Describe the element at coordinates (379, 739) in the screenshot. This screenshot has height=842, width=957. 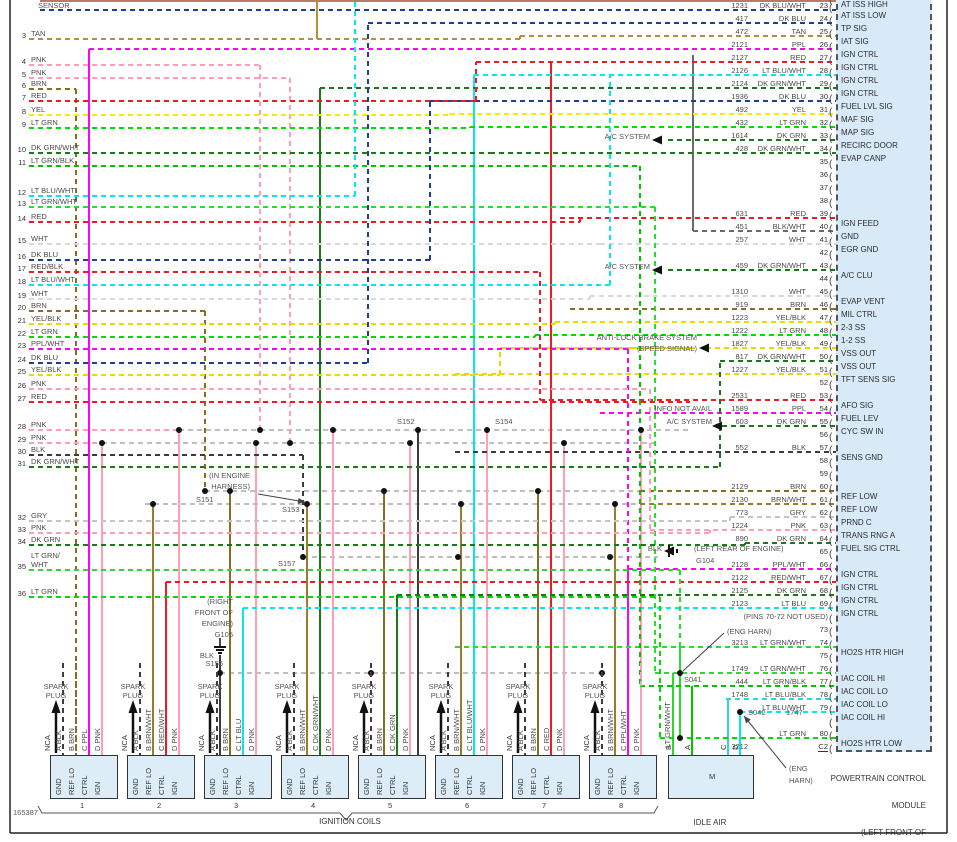
I see `coil-pin-label: B BRN` at that location.